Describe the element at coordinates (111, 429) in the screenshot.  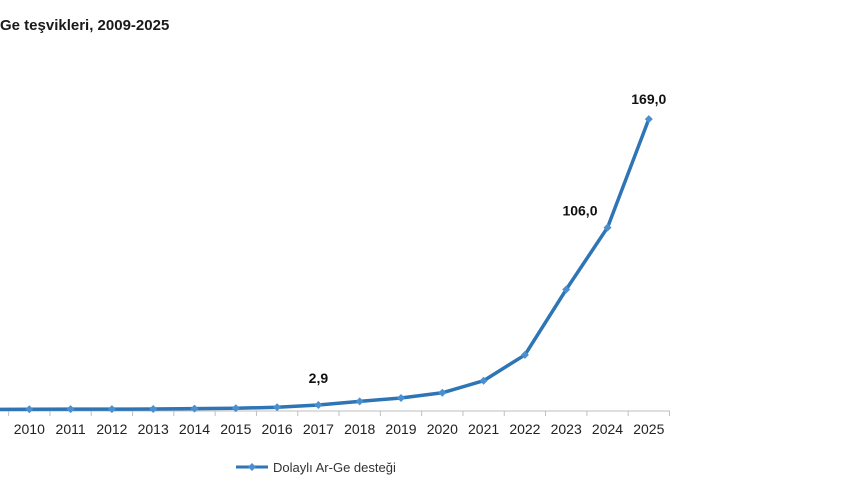
I see `x-tick-label: 2012` at that location.